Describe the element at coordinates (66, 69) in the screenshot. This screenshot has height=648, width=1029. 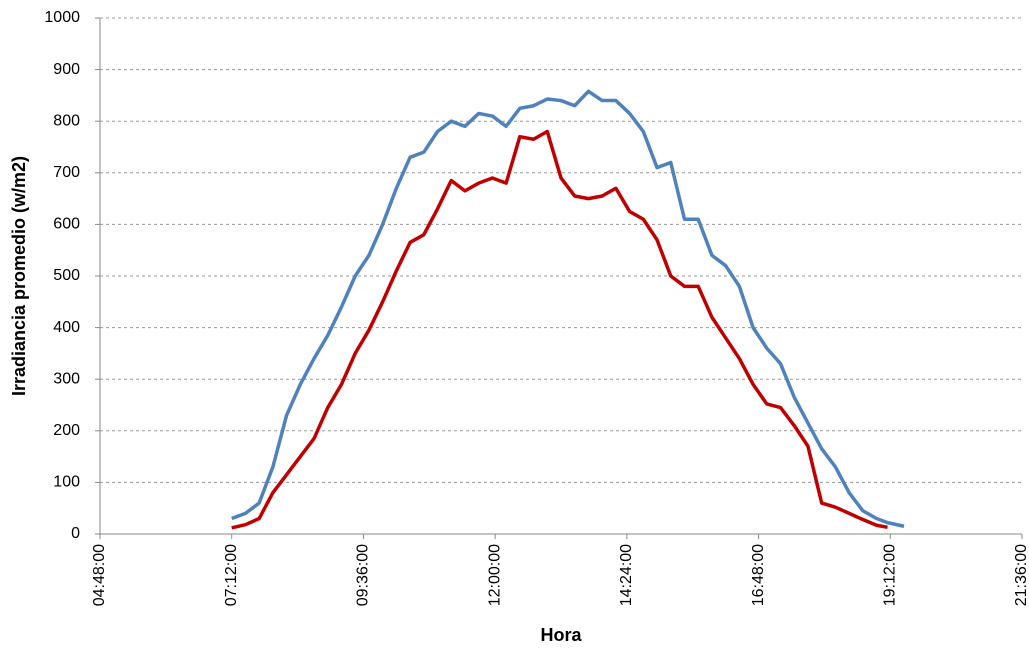
I see `y-tick-label: 900` at that location.